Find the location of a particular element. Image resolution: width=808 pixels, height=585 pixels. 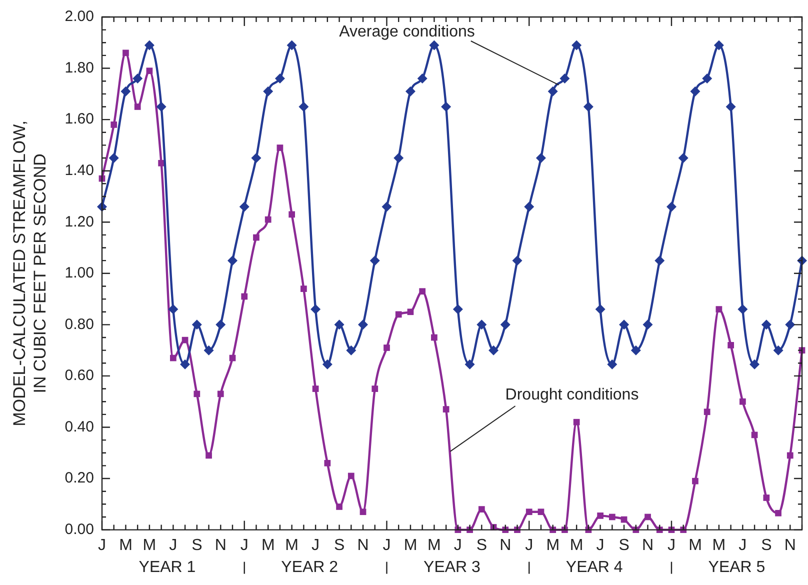

y-tick-label: 0.80 is located at coordinates (79, 324).